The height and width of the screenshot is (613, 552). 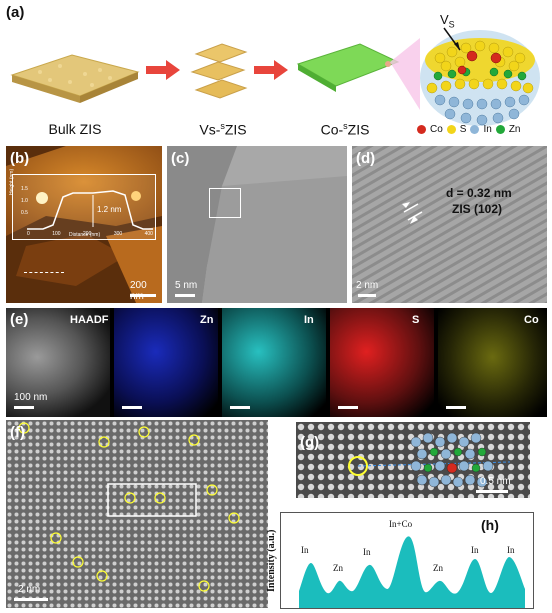 What do you see at coordinates (17, 432) in the screenshot?
I see `panel-label-f: (f)` at bounding box center [17, 432].